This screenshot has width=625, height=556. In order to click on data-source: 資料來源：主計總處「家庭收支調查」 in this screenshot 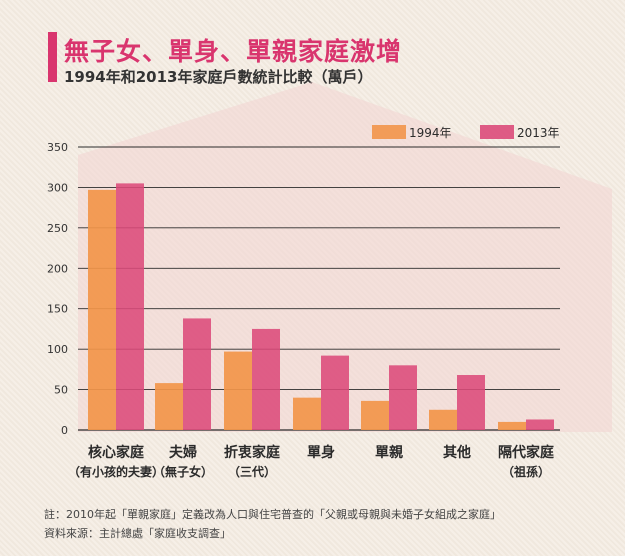, I will do `click(137, 533)`.